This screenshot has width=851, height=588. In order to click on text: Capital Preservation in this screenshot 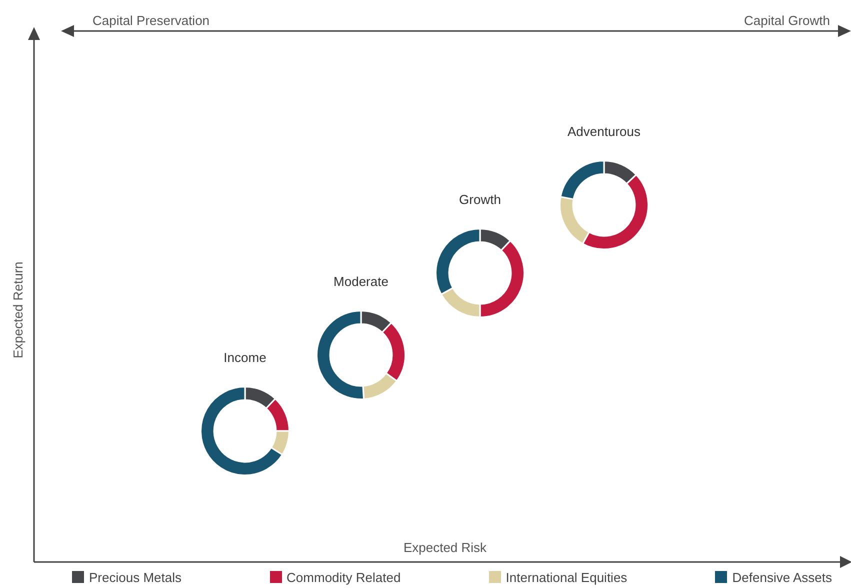, I will do `click(151, 20)`.